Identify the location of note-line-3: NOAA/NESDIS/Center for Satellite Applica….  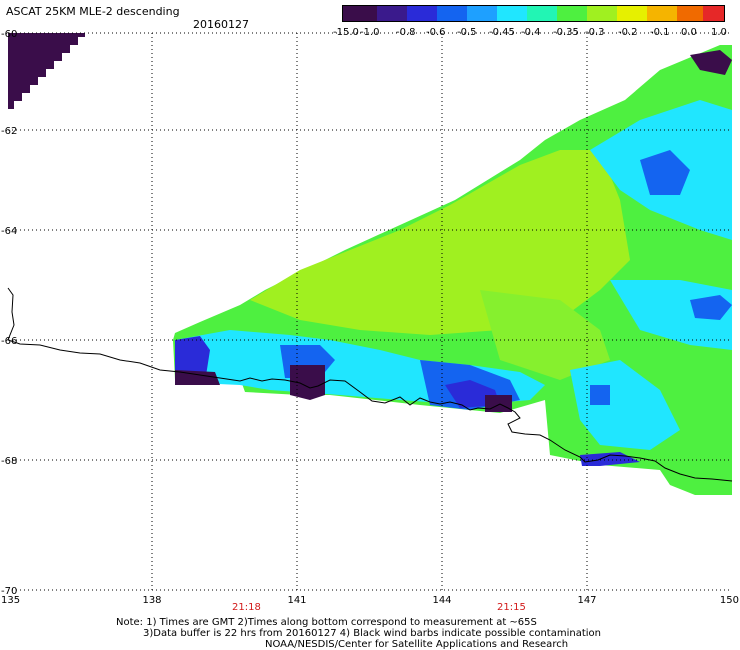
(417, 644).